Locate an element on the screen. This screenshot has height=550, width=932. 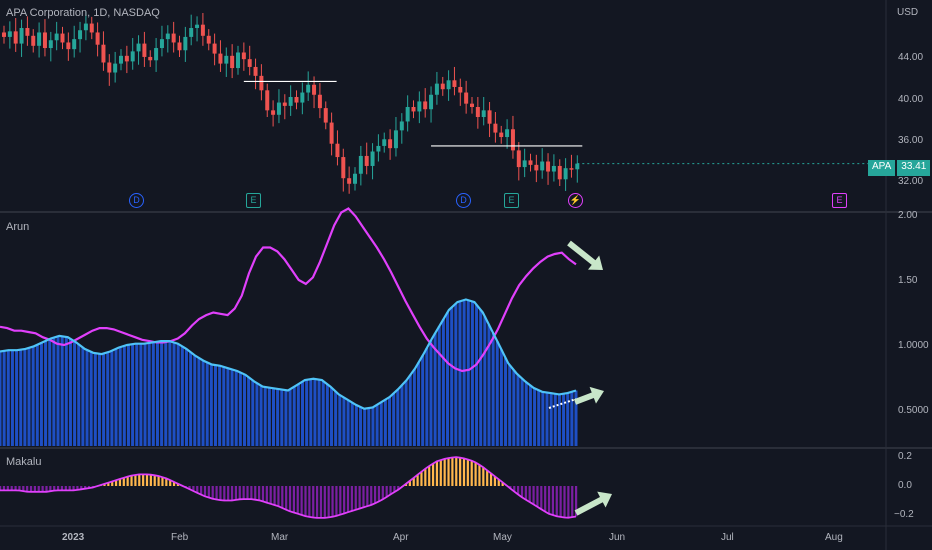
earnings-upcoming-event-icon: E is located at coordinates (839, 200).